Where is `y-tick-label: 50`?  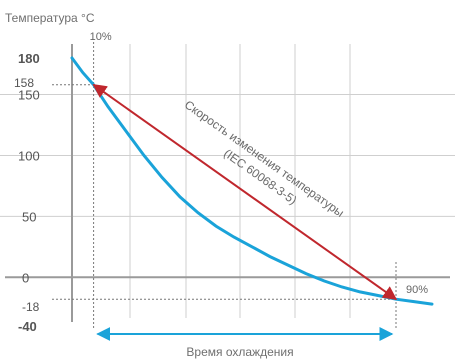 y-tick-label: 50 is located at coordinates (29, 216).